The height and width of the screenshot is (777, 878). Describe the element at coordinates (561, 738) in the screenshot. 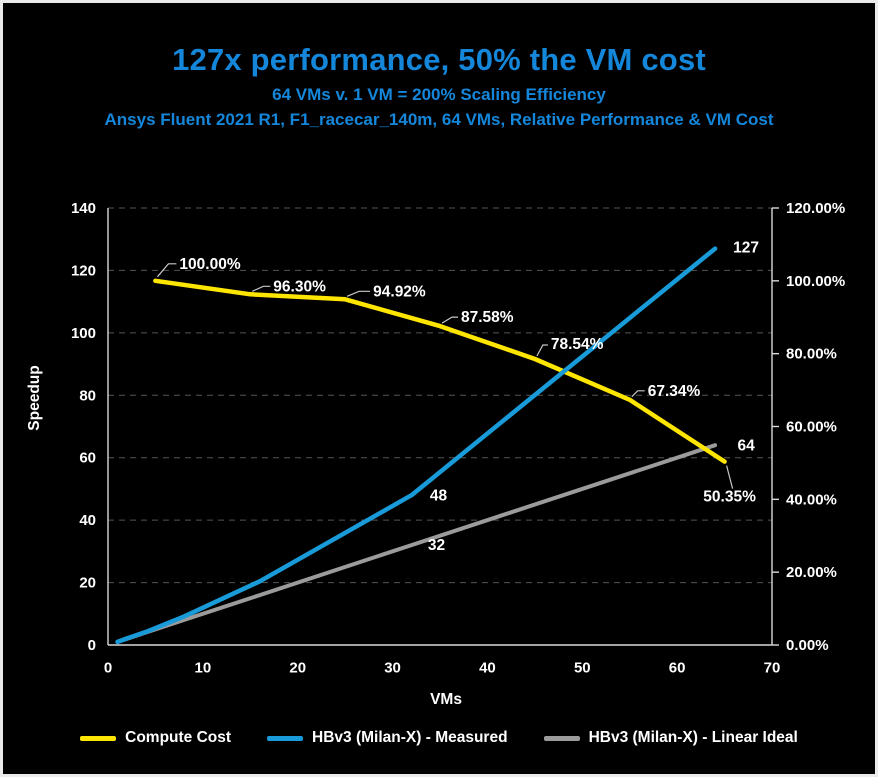

I see `hbv3-linear-ideal-line-swatch` at that location.